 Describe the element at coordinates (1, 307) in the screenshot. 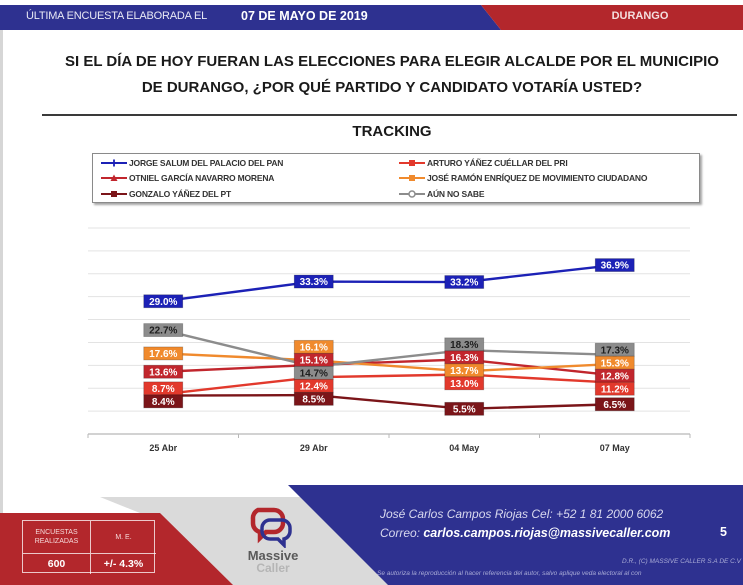

I see `left-border` at that location.